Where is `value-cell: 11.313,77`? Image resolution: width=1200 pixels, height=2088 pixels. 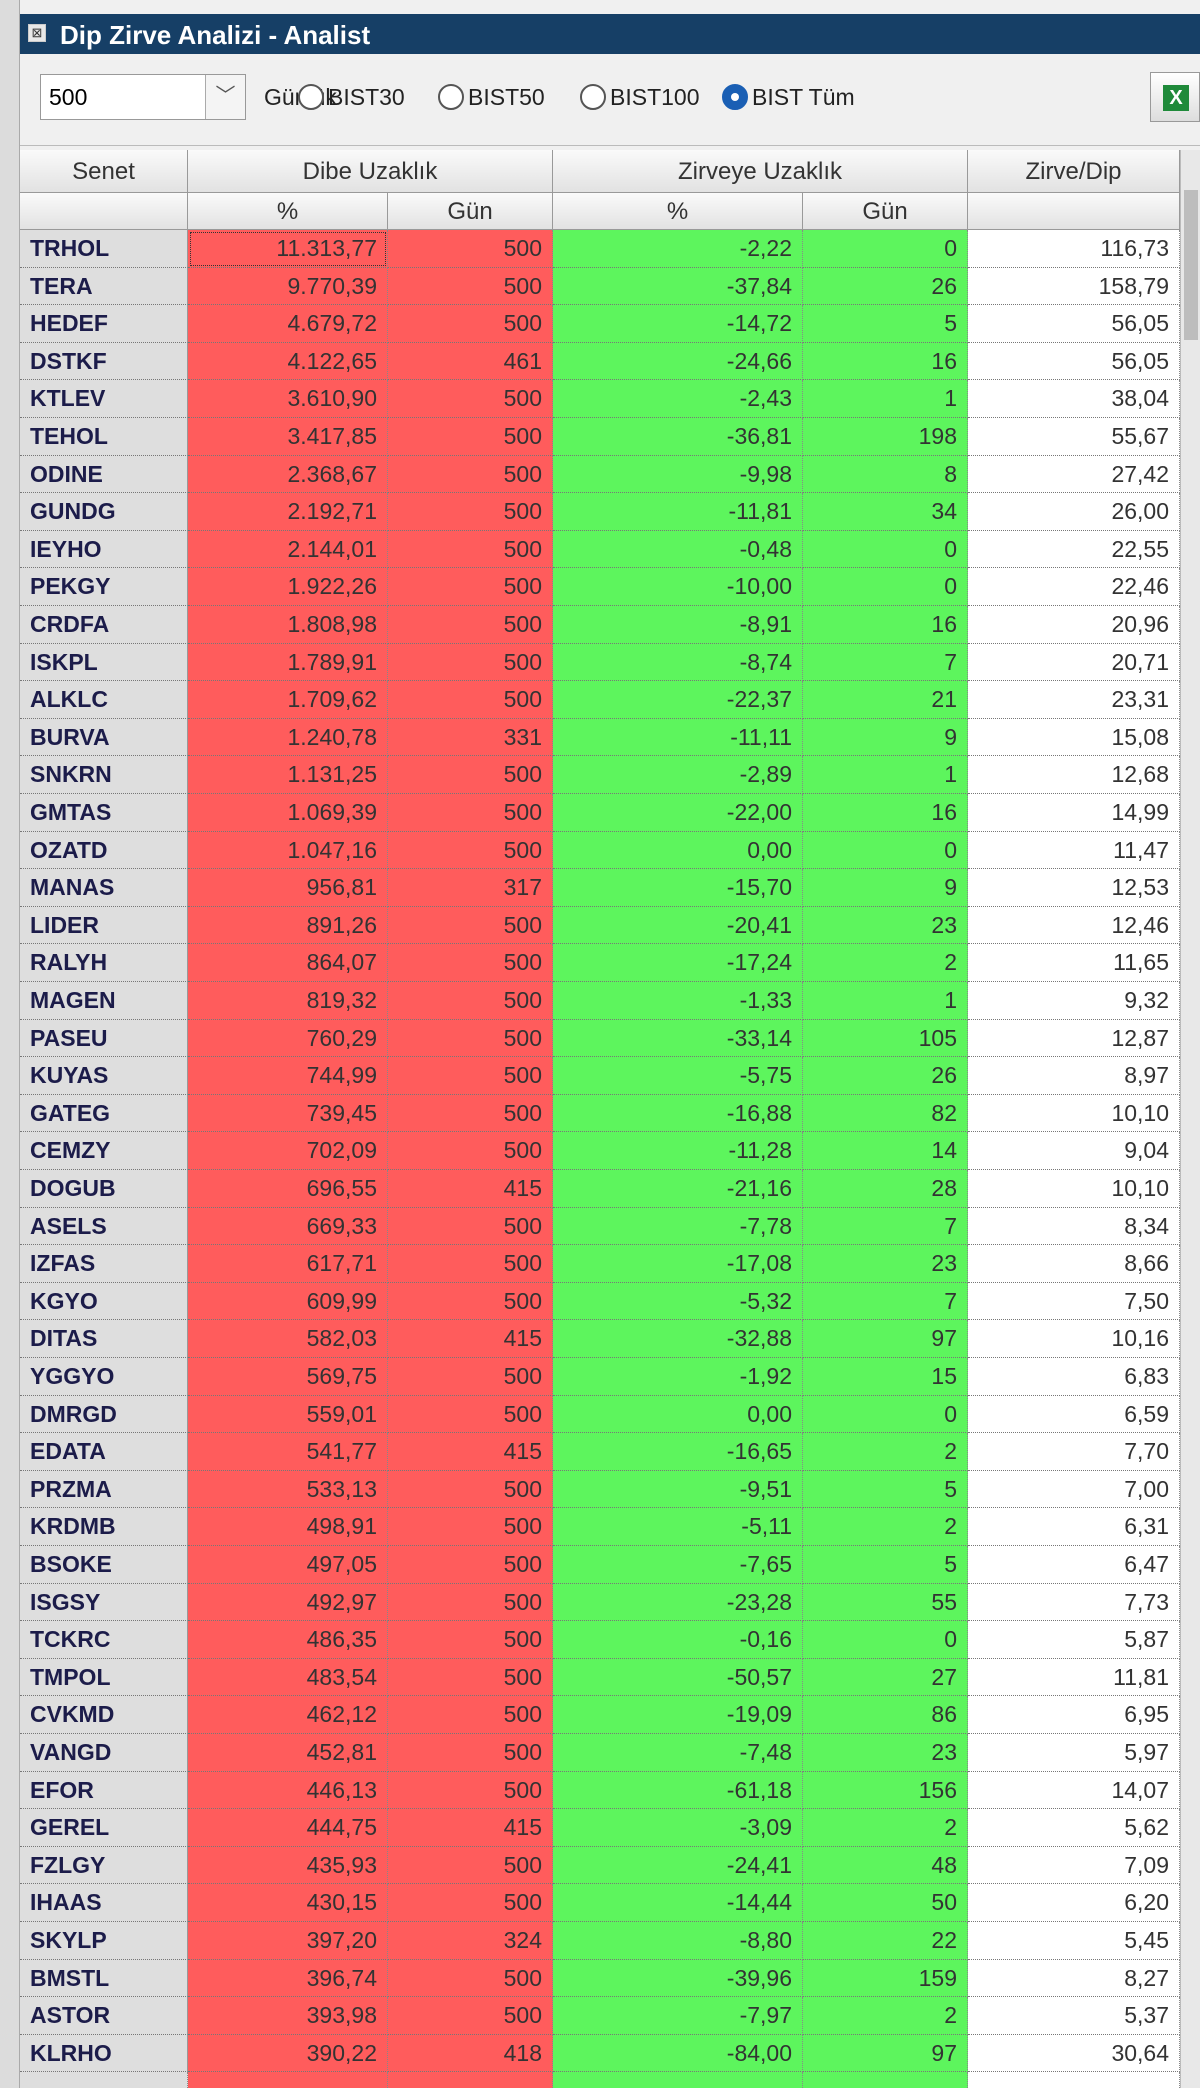 value-cell: 11.313,77 is located at coordinates (288, 249).